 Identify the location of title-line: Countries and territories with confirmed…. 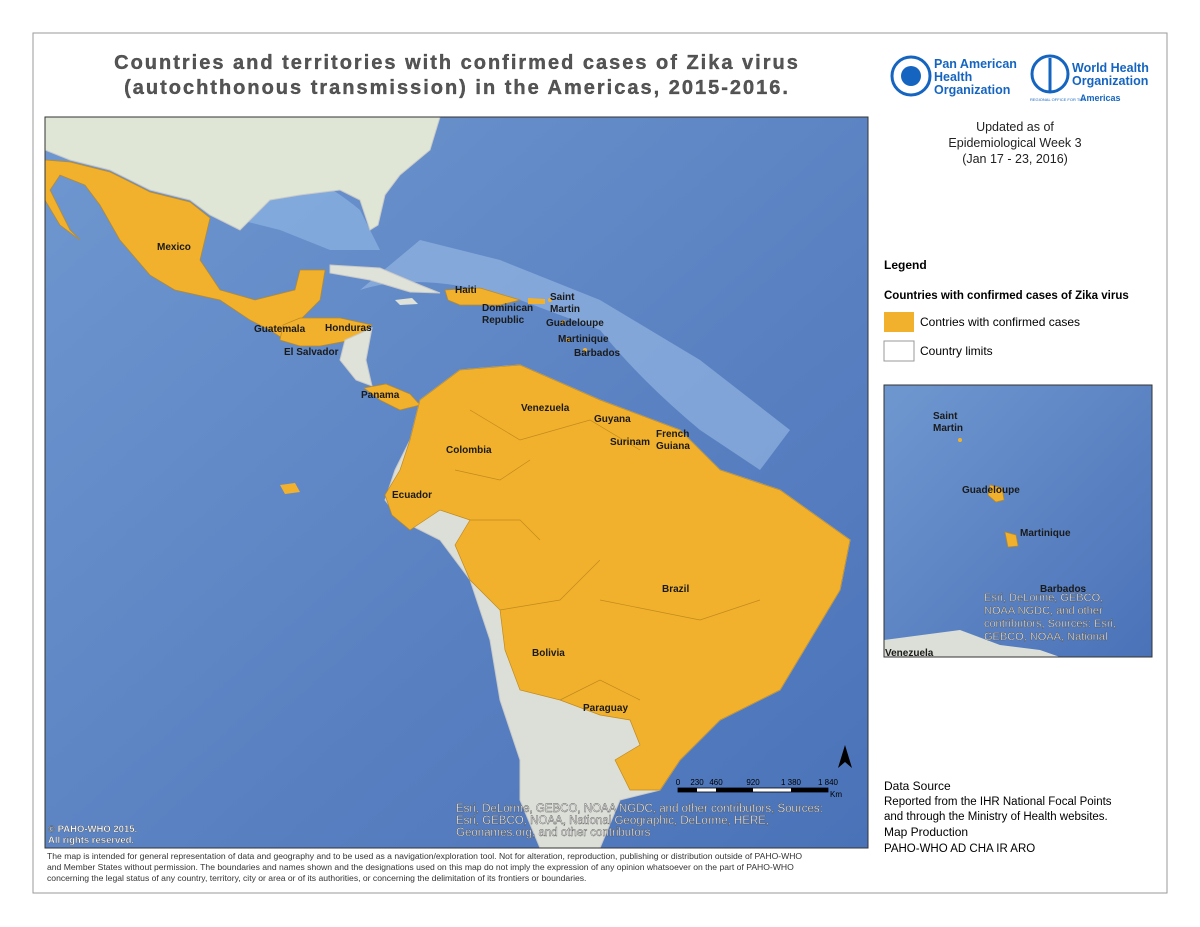
(457, 63).